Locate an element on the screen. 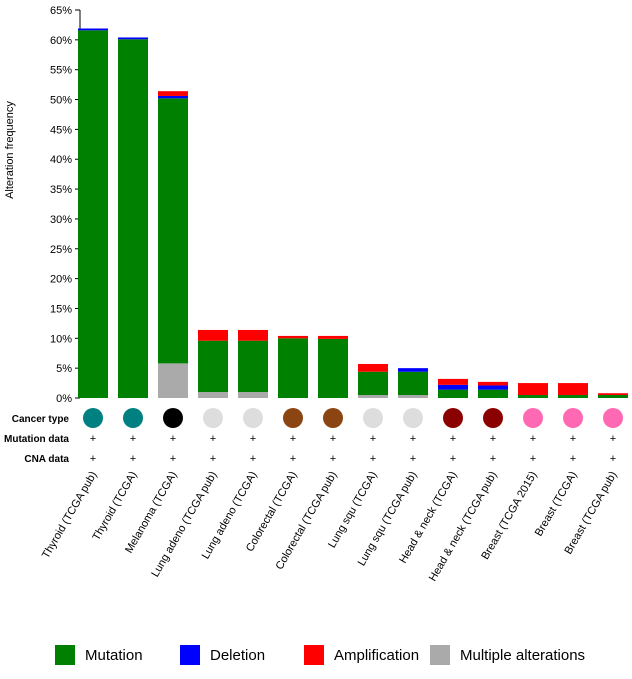 This screenshot has height=679, width=632. cancer-type-row-label: Cancer type is located at coordinates (41, 419).